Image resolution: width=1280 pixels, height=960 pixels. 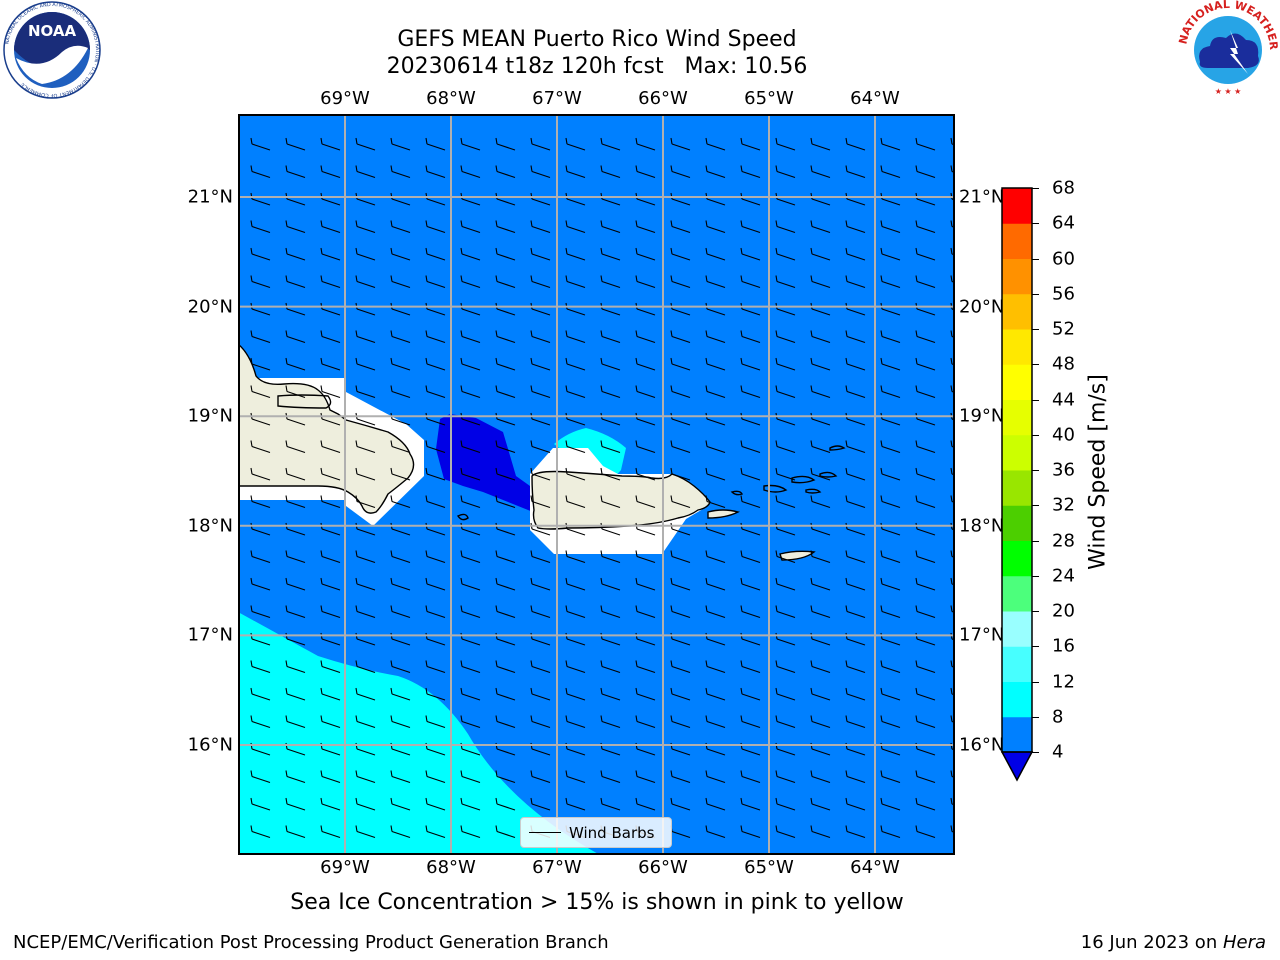 What do you see at coordinates (210, 526) in the screenshot?
I see `lat-tick-left: 18°N` at bounding box center [210, 526].